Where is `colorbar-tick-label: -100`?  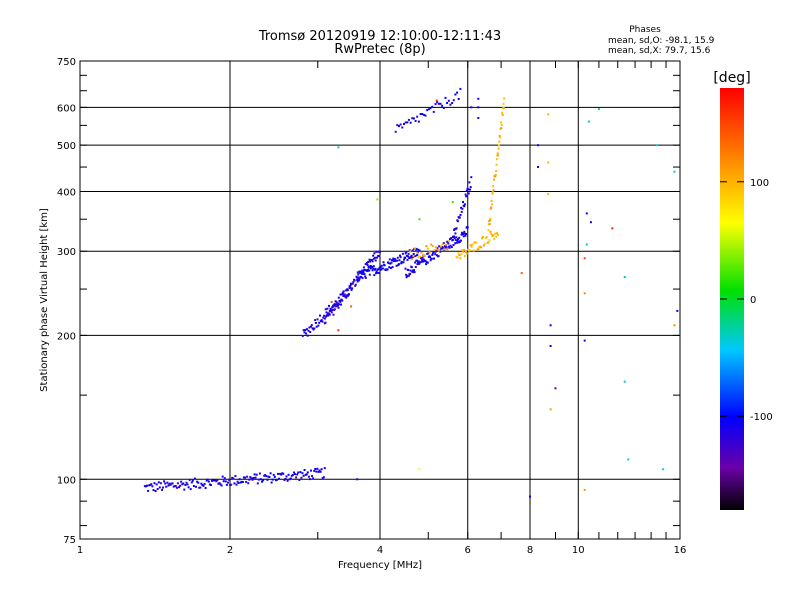 colorbar-tick-label: -100 is located at coordinates (761, 417).